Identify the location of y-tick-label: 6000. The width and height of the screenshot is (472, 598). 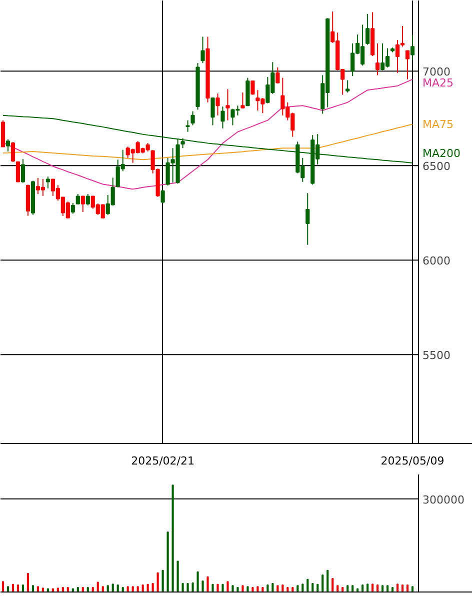
(436, 261).